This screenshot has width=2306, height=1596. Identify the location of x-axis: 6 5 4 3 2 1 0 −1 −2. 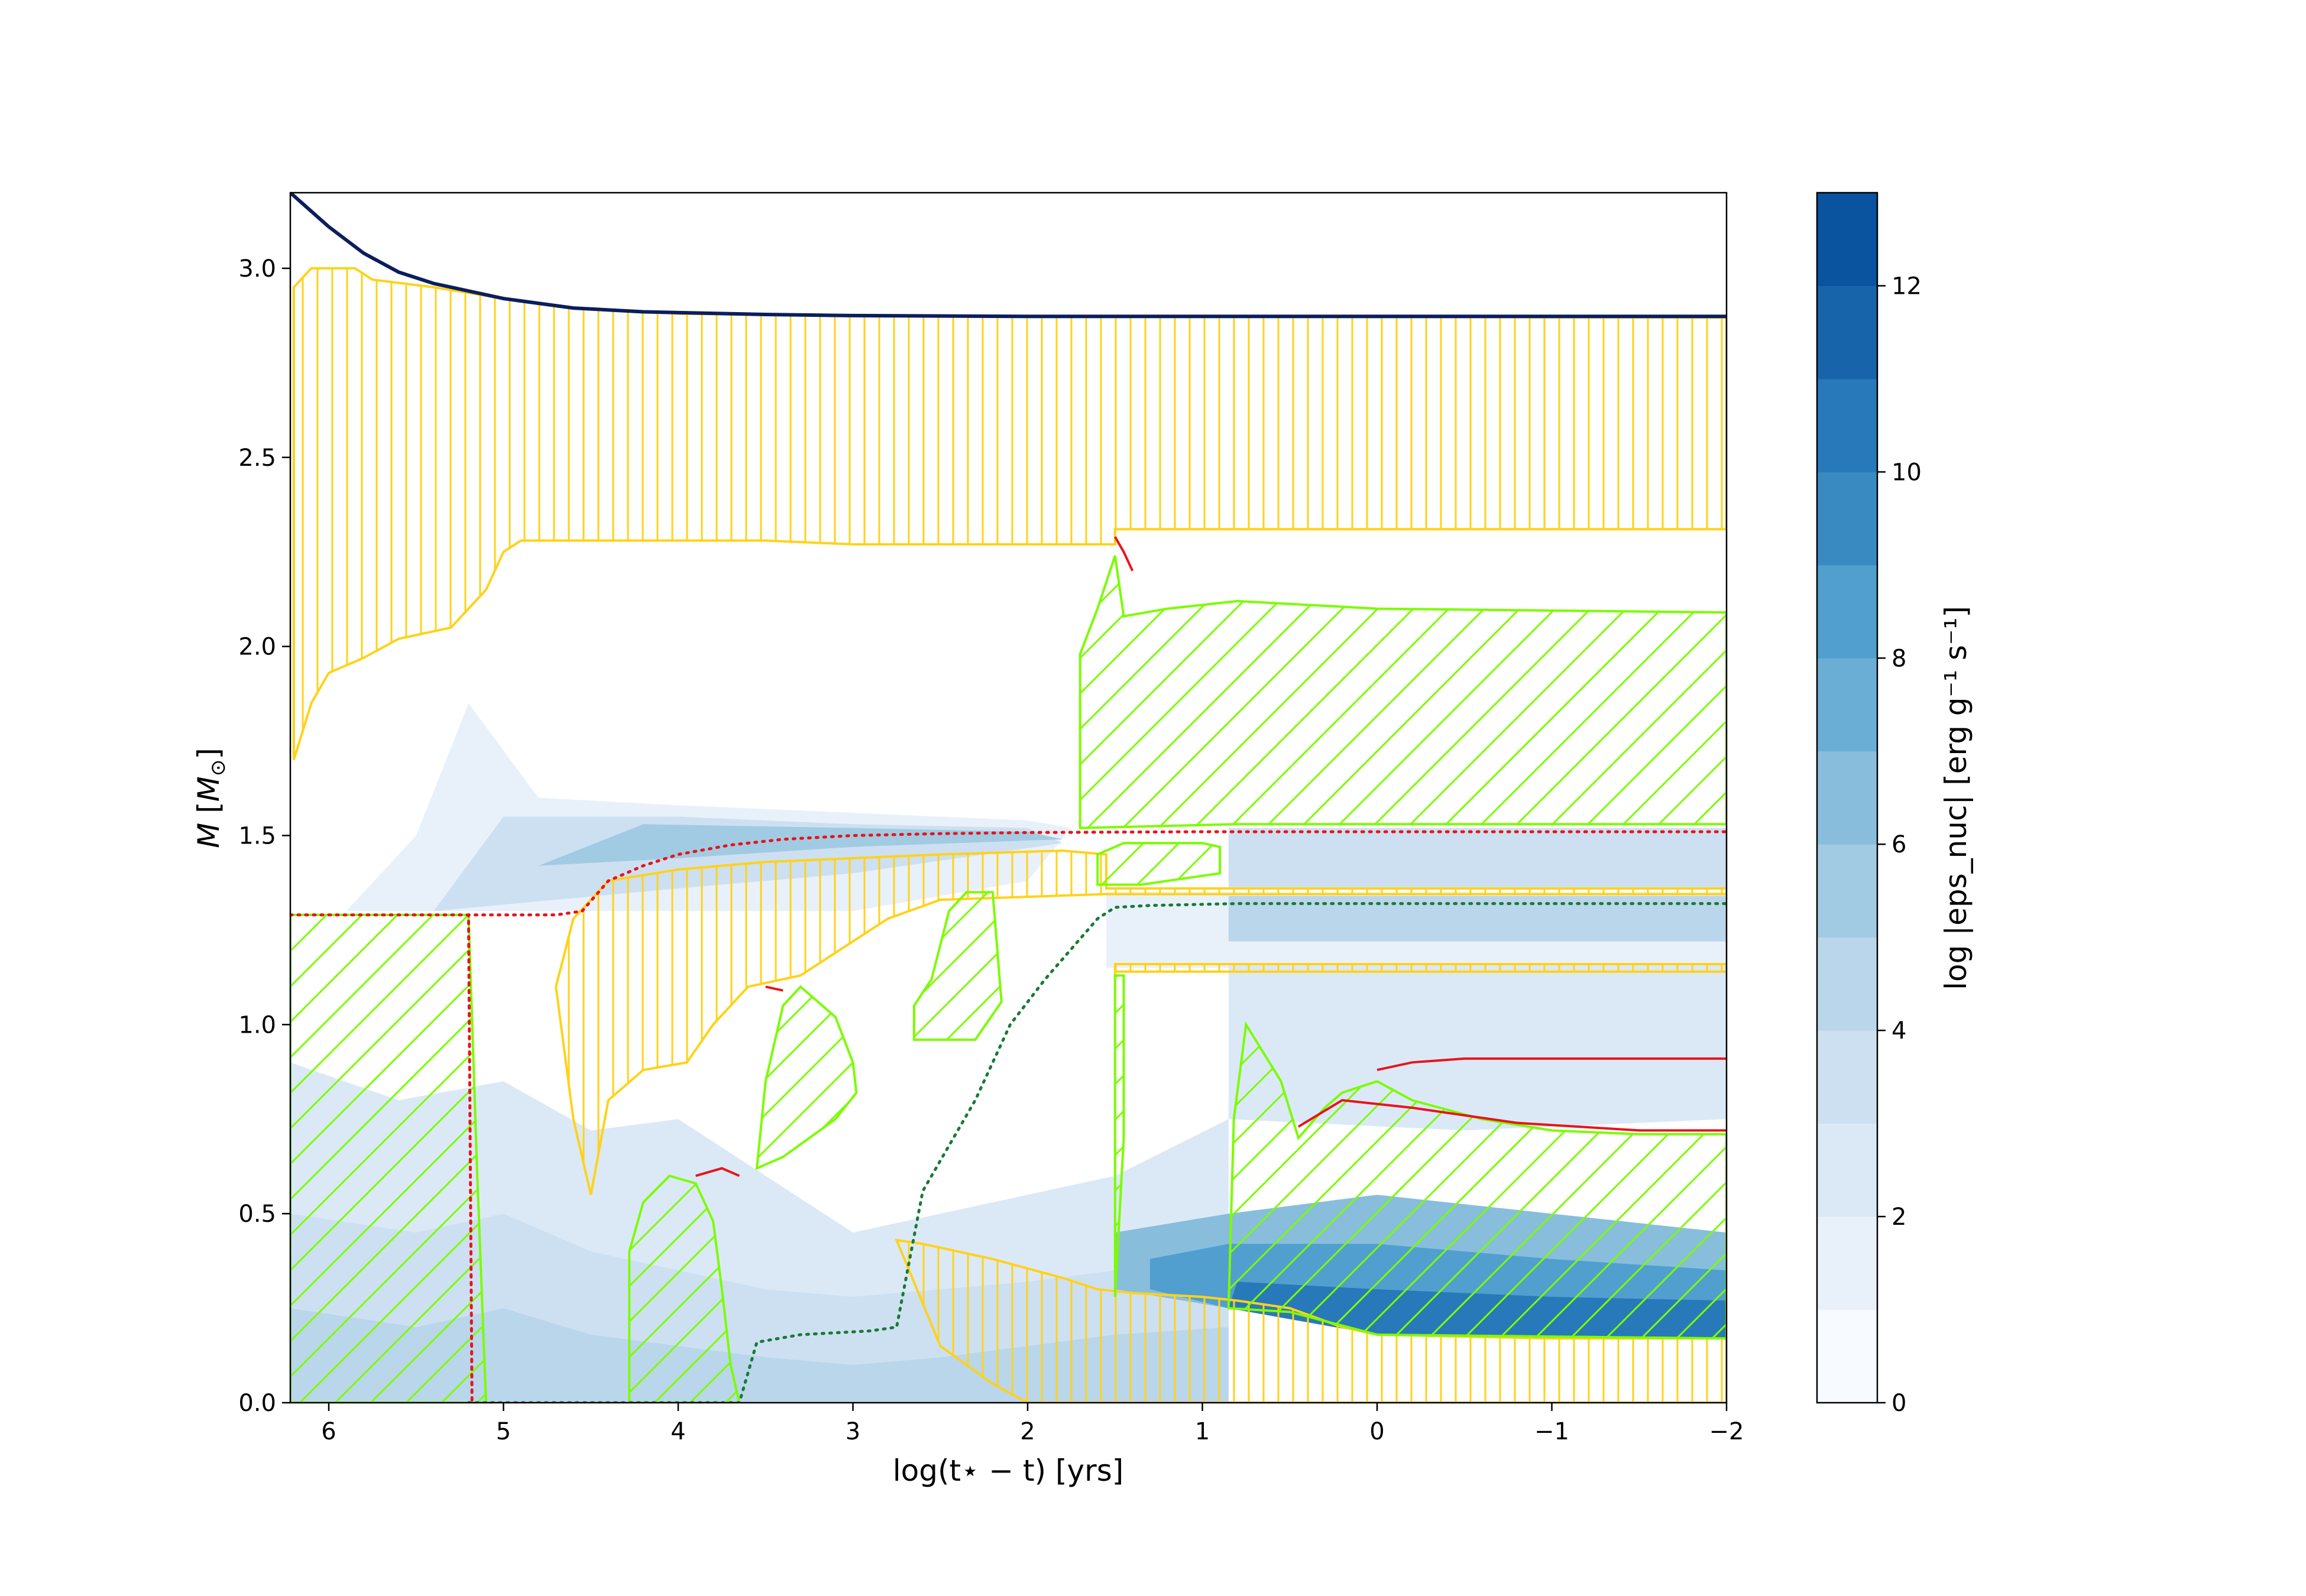
(1032, 1424).